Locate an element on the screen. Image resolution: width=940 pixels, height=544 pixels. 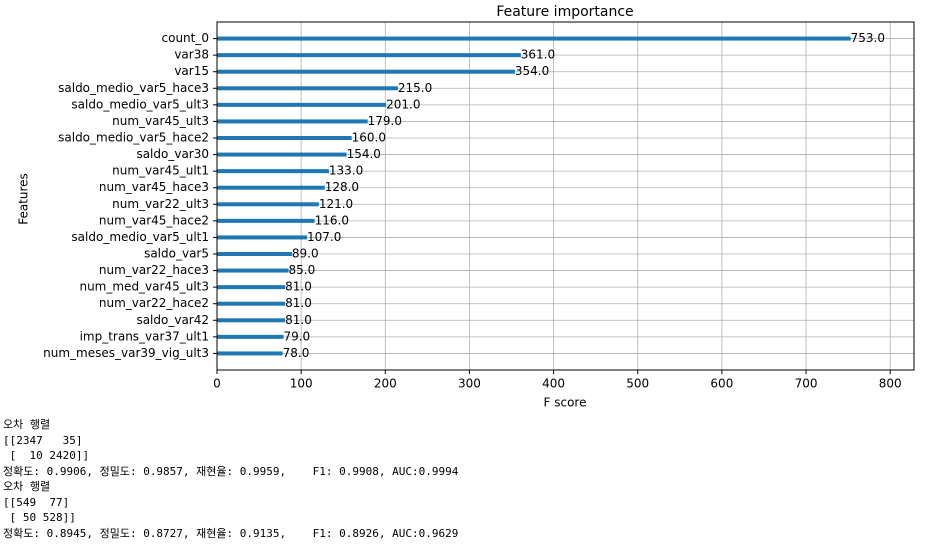
y-tick-label: num_var22_hace3 is located at coordinates (154, 270).